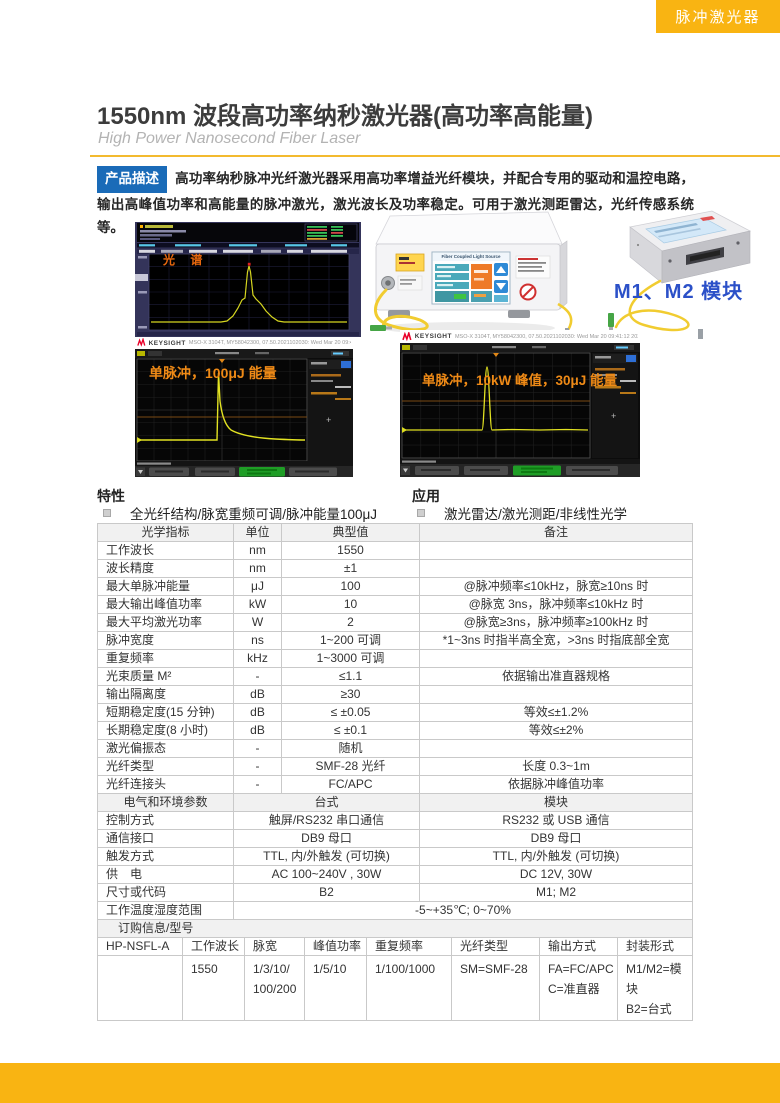  What do you see at coordinates (556, 622) in the screenshot?
I see `spec-note: @脉宽≥3ns，脉冲频率≥100kHz 时` at bounding box center [556, 622].